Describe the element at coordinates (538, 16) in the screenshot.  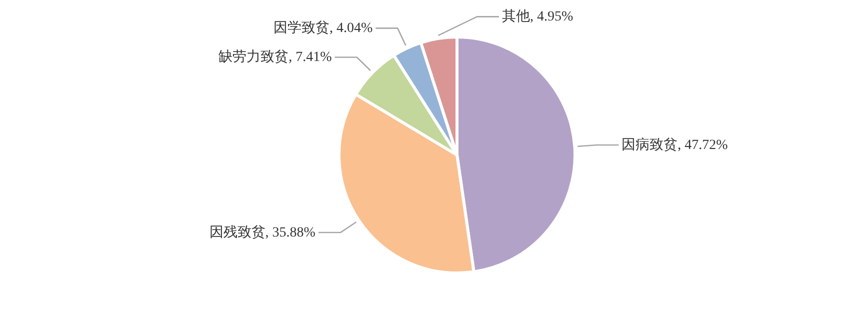
I see `slice-label: 其他, 4.95%` at that location.